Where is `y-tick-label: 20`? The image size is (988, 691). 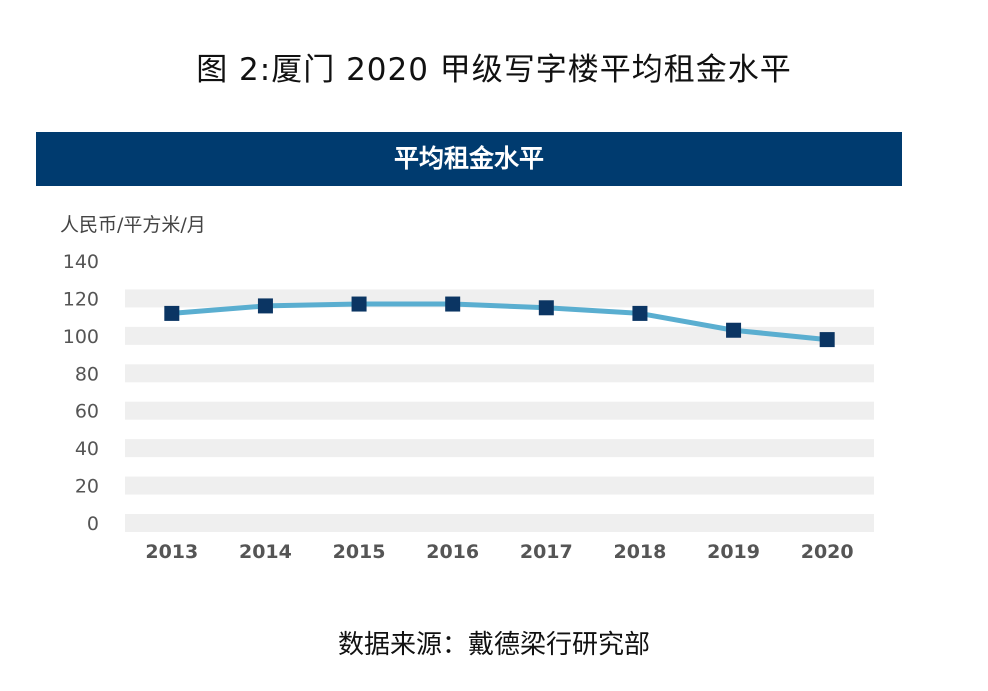 y-tick-label: 20 is located at coordinates (87, 487).